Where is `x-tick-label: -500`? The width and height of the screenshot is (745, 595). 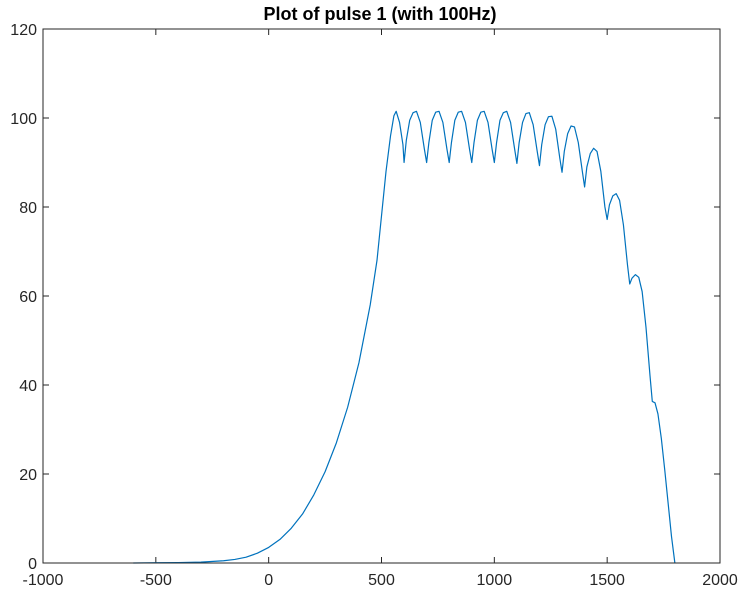
x-tick-label: -500 is located at coordinates (156, 580).